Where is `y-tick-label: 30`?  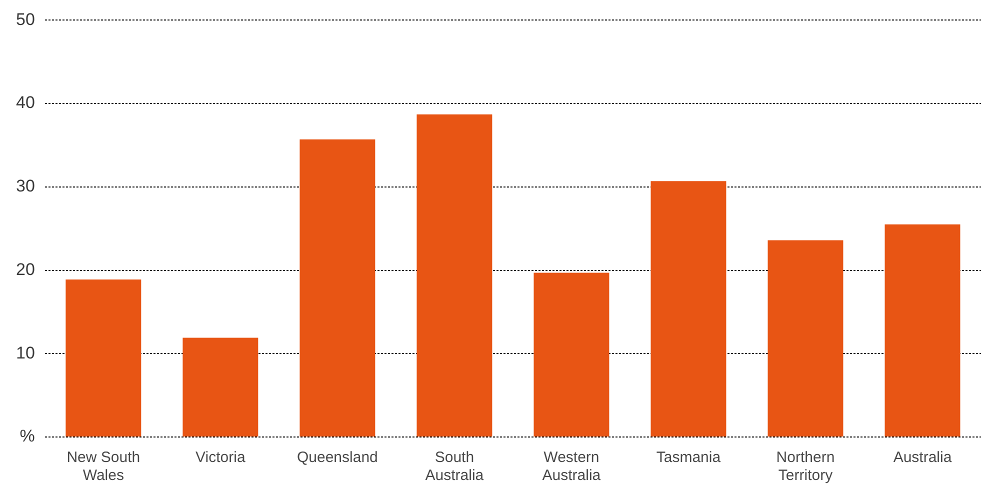
y-tick-label: 30 is located at coordinates (25, 186).